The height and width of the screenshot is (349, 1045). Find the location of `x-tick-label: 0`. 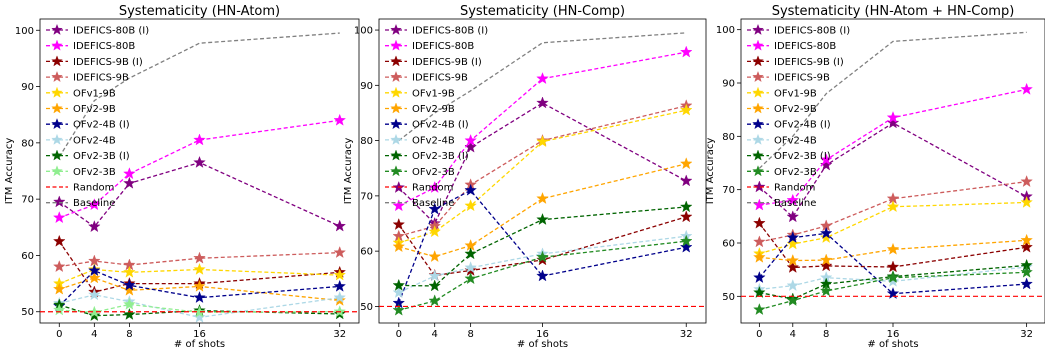

x-tick-label: 0 is located at coordinates (59, 334).